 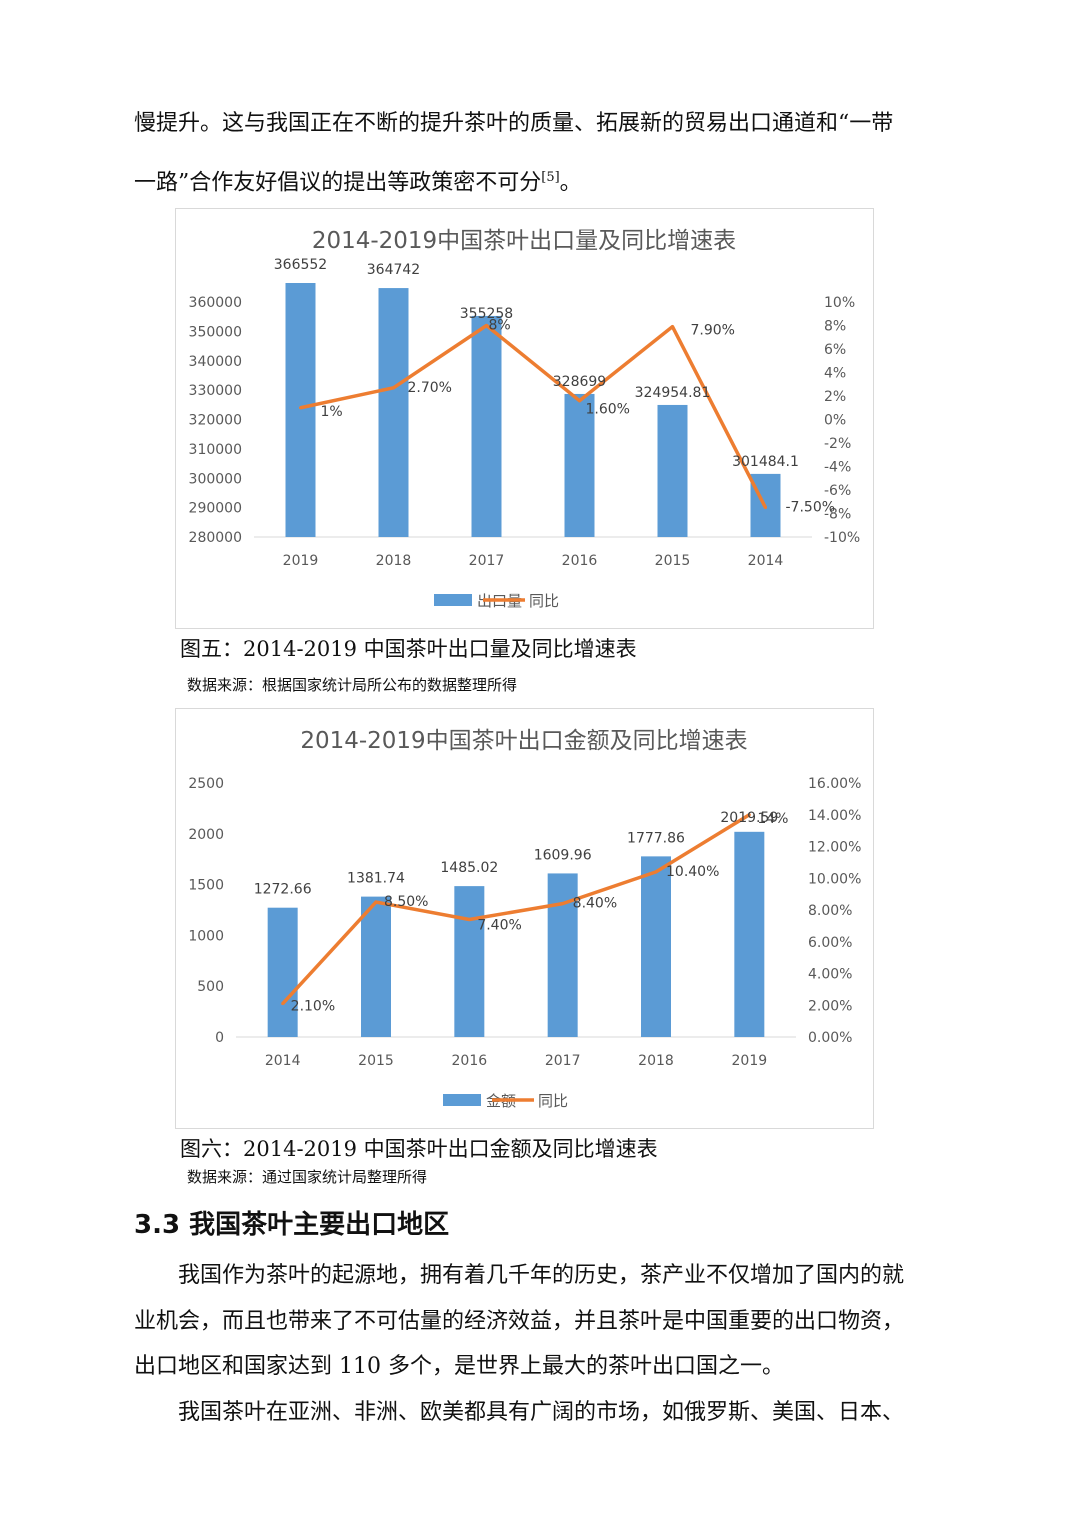 What do you see at coordinates (673, 393) in the screenshot?
I see `bar-data-label: 324954.81` at bounding box center [673, 393].